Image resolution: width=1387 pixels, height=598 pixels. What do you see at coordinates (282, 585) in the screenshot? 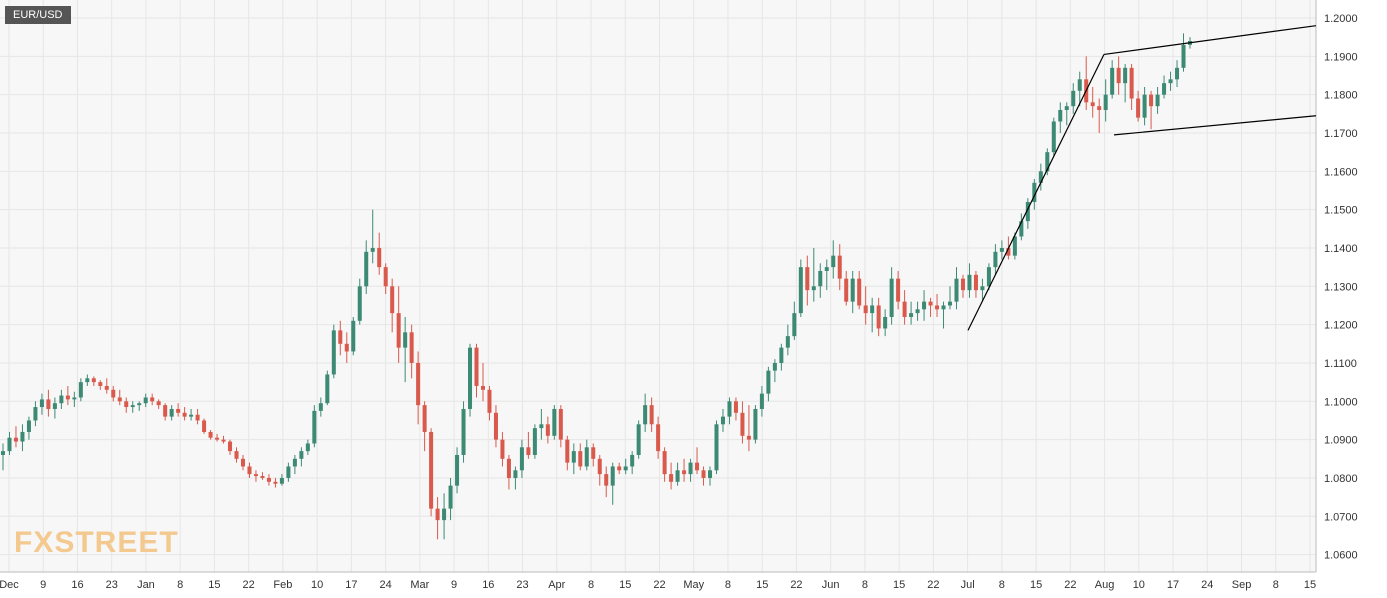
I see `x-tick-label: Feb` at bounding box center [282, 585].